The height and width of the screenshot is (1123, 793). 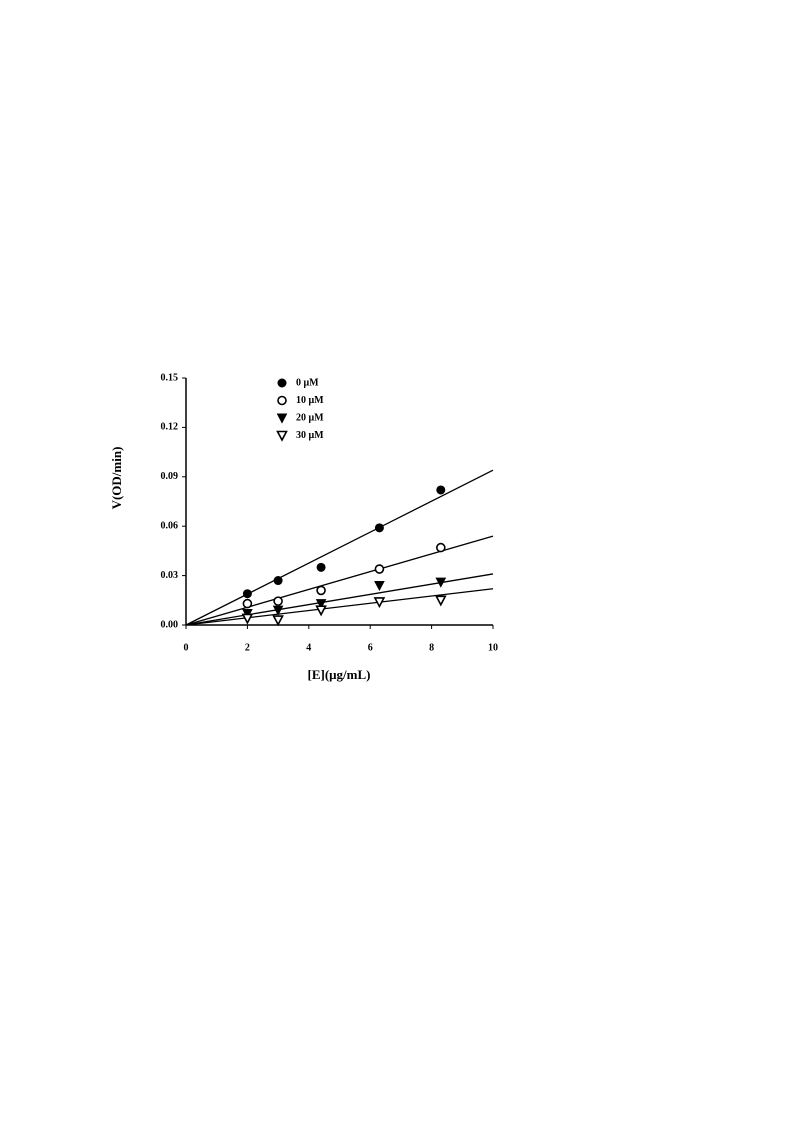 I want to click on y-tick-label: 0.00, so click(x=170, y=624).